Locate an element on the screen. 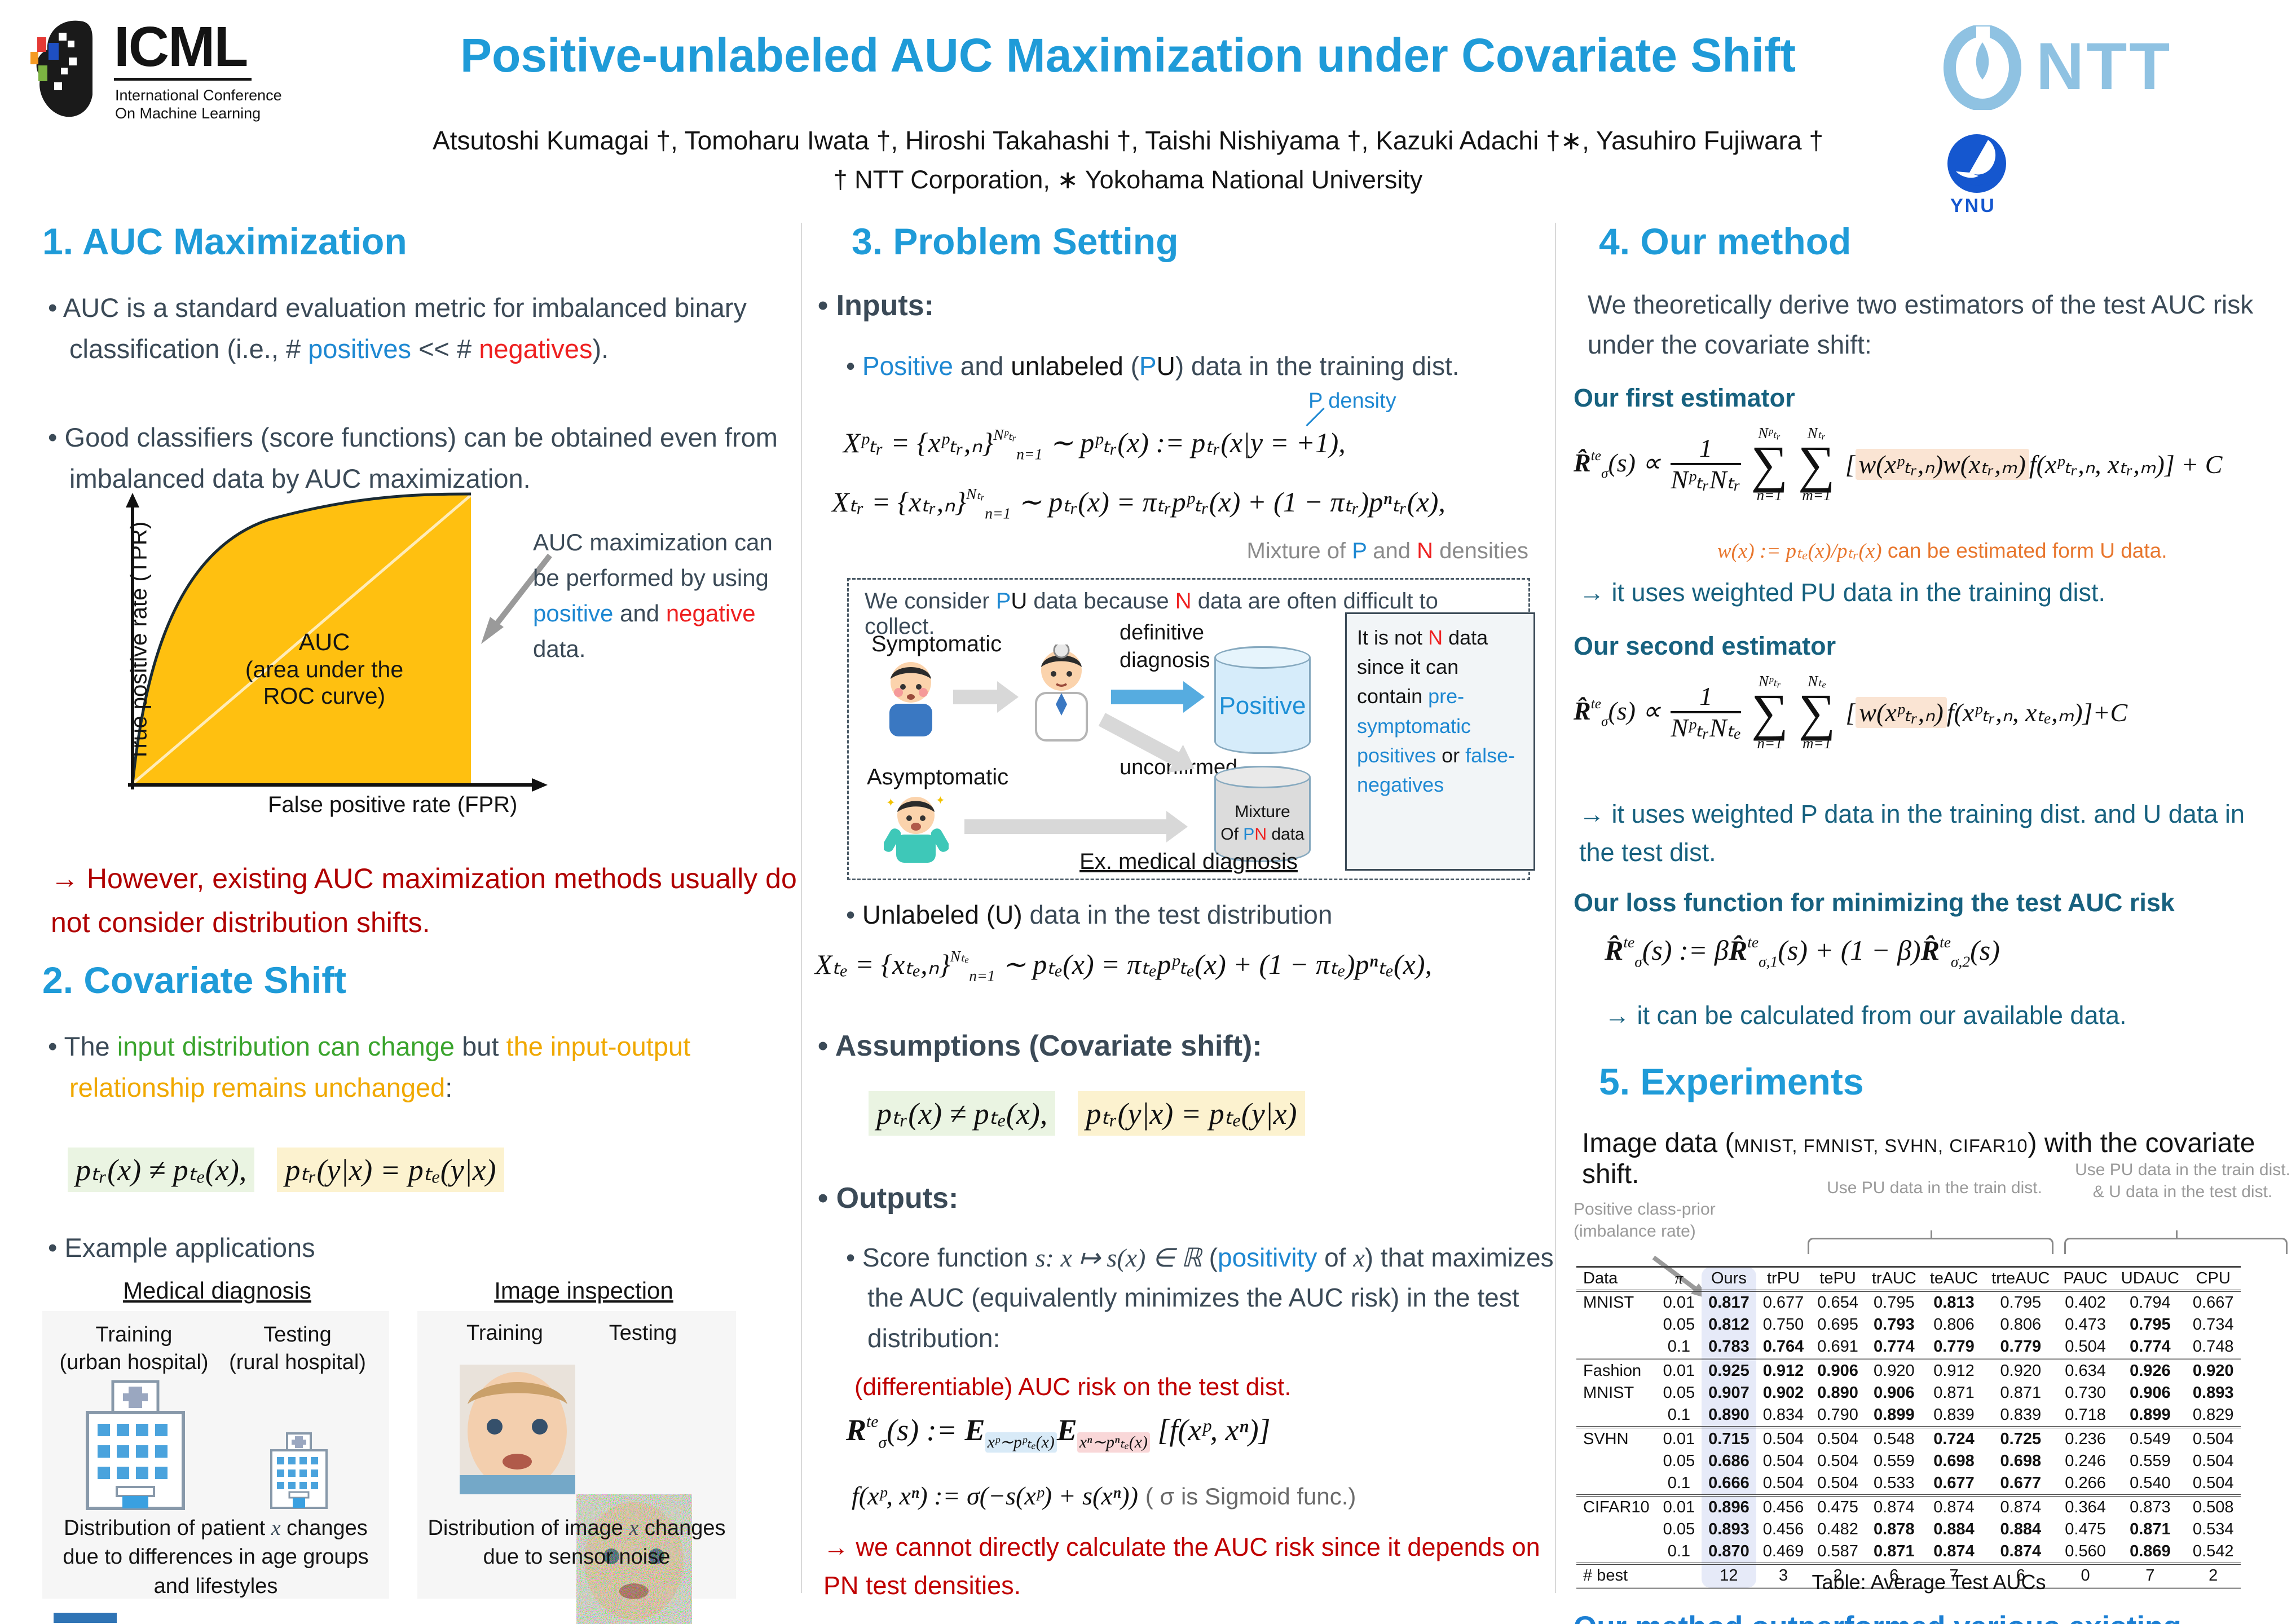 This screenshot has width=2296, height=1624. text-segment: E is located at coordinates (1066, 1430).